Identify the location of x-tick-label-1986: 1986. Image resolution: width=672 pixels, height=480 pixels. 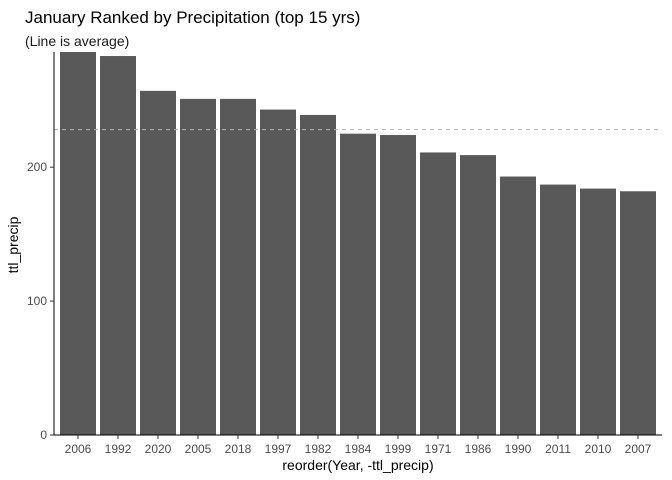
(478, 449).